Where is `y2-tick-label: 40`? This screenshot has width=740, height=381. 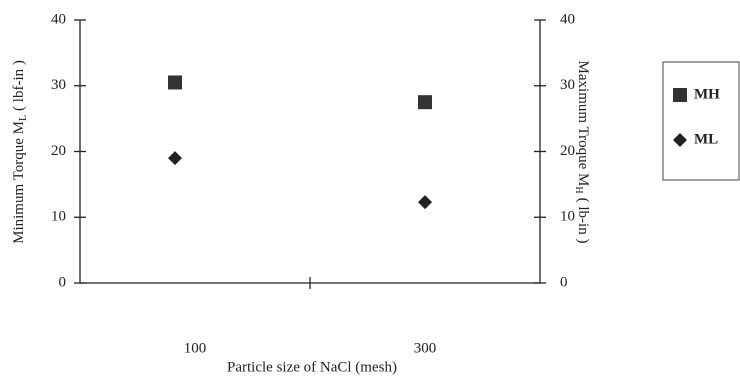 y2-tick-label: 40 is located at coordinates (567, 19).